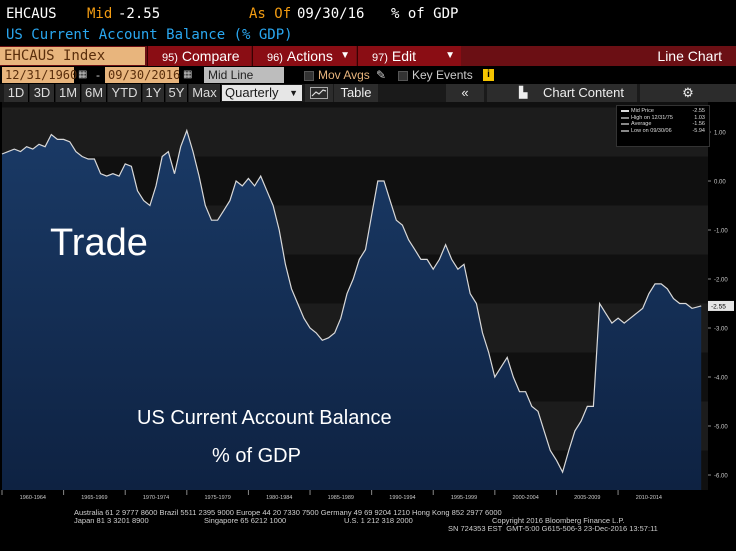  Describe the element at coordinates (111, 520) in the screenshot. I see `footer-japan: Japan 81 3 3201 8900` at that location.